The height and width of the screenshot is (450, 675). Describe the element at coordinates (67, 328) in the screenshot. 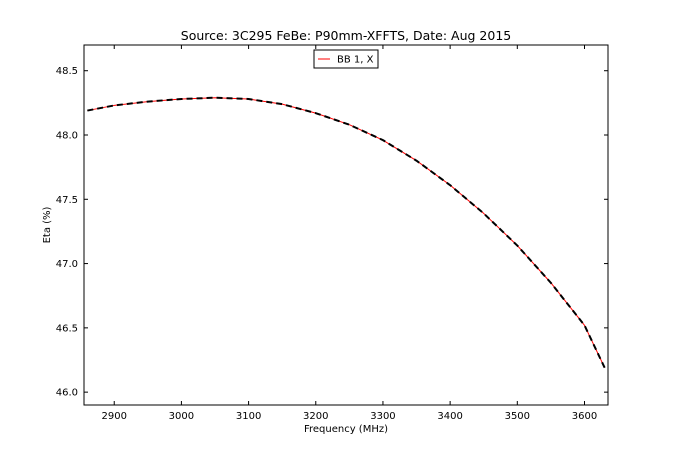

I see `y-tick-label: 46.5` at that location.